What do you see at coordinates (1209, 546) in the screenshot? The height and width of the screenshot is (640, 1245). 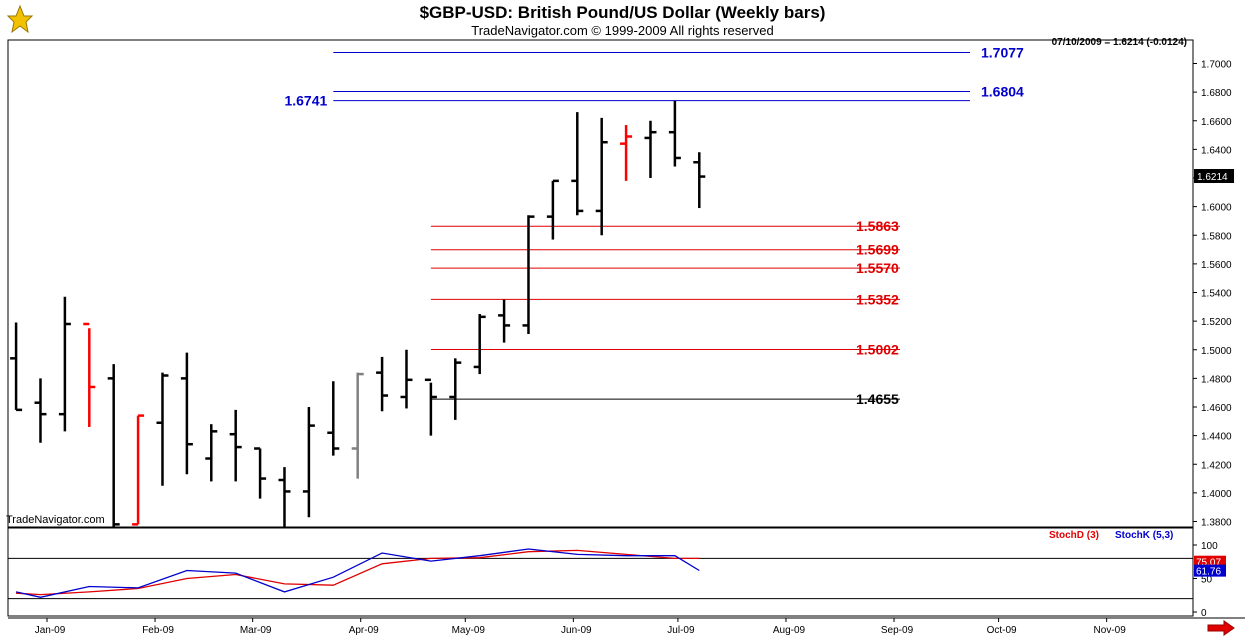 I see `stochastic-tick-label: 100` at bounding box center [1209, 546].